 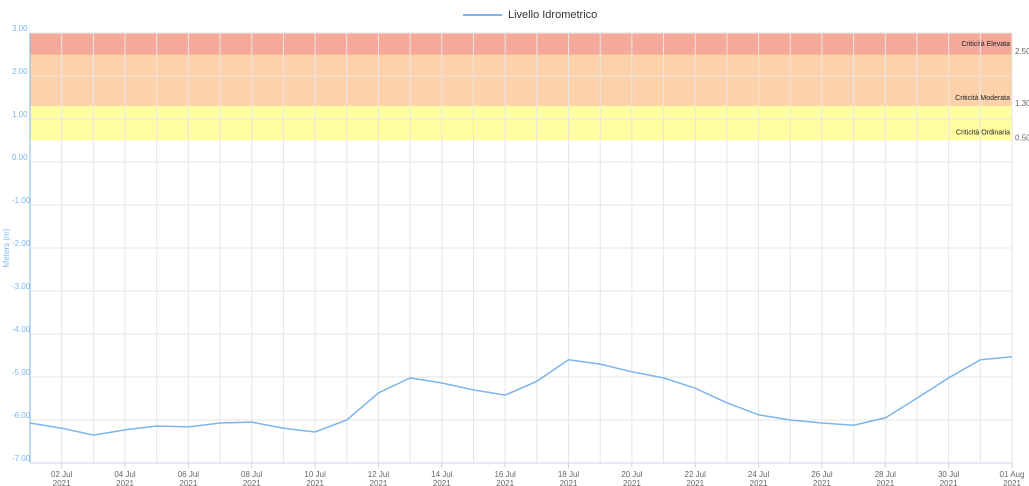 I want to click on x-tick-label: 22 Jul, so click(x=696, y=474).